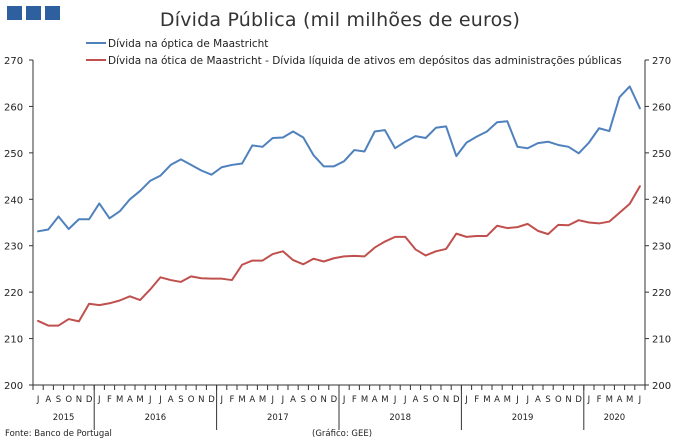 Image resolution: width=680 pixels, height=447 pixels. I want to click on y-tick-label-right: 260, so click(661, 107).